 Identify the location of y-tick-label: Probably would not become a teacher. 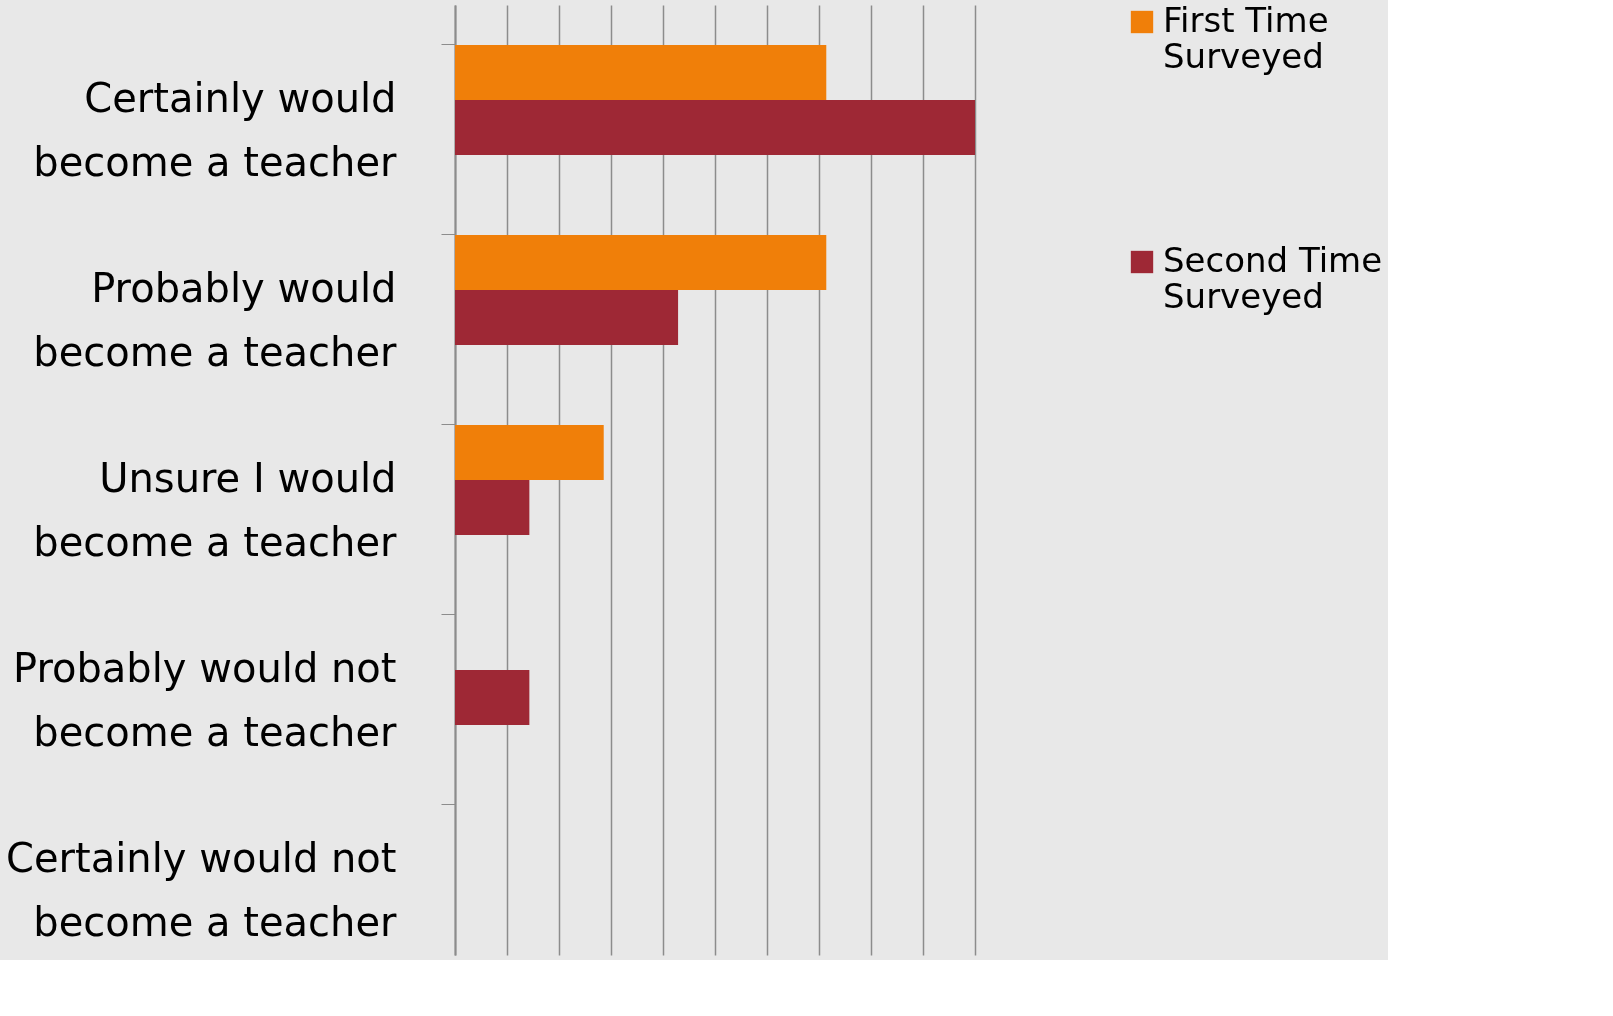
(205, 700).